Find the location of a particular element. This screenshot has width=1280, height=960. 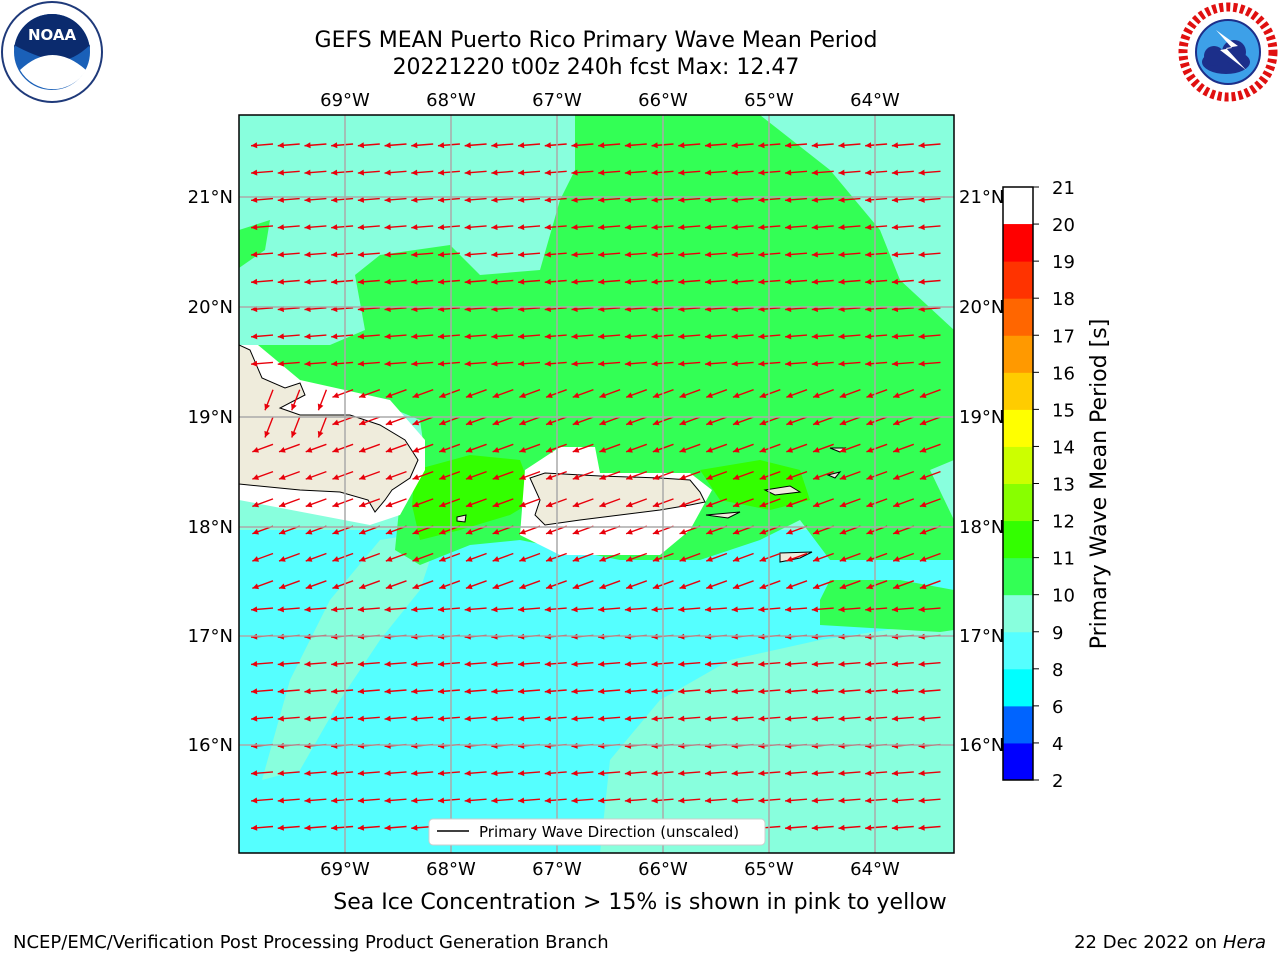

lon-label: 64°W is located at coordinates (875, 869).